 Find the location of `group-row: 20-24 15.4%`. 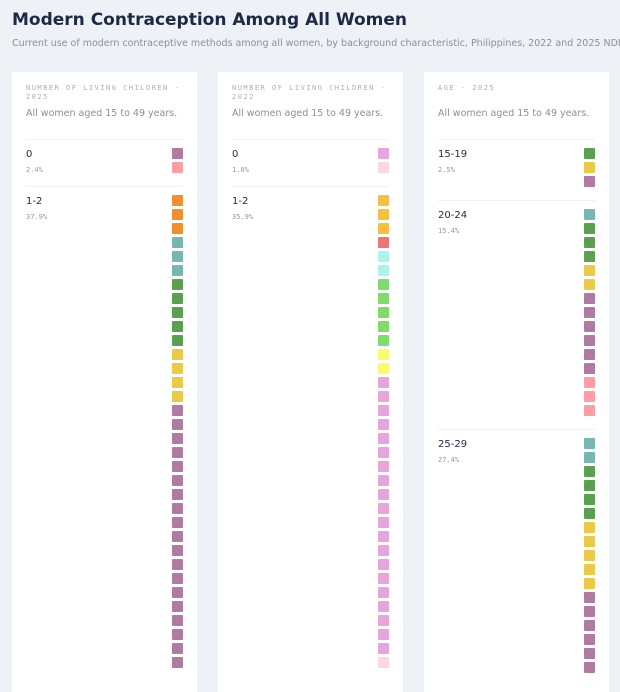

group-row: 20-24 15.4% is located at coordinates (516, 314).